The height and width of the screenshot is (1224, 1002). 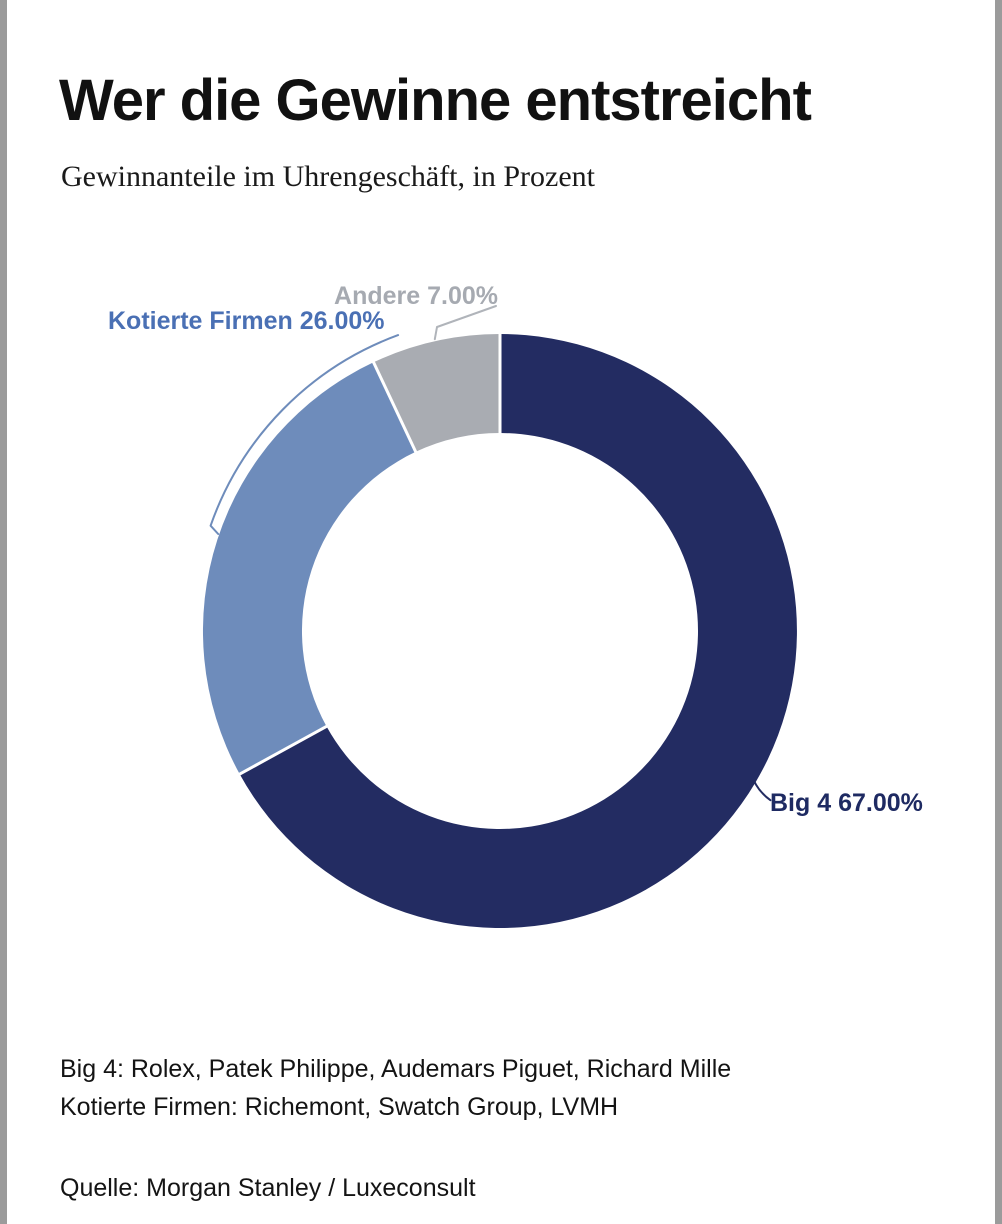 I want to click on slice-label-kotierte-firmen: Kotierte Firmen 26.00%, so click(x=246, y=321).